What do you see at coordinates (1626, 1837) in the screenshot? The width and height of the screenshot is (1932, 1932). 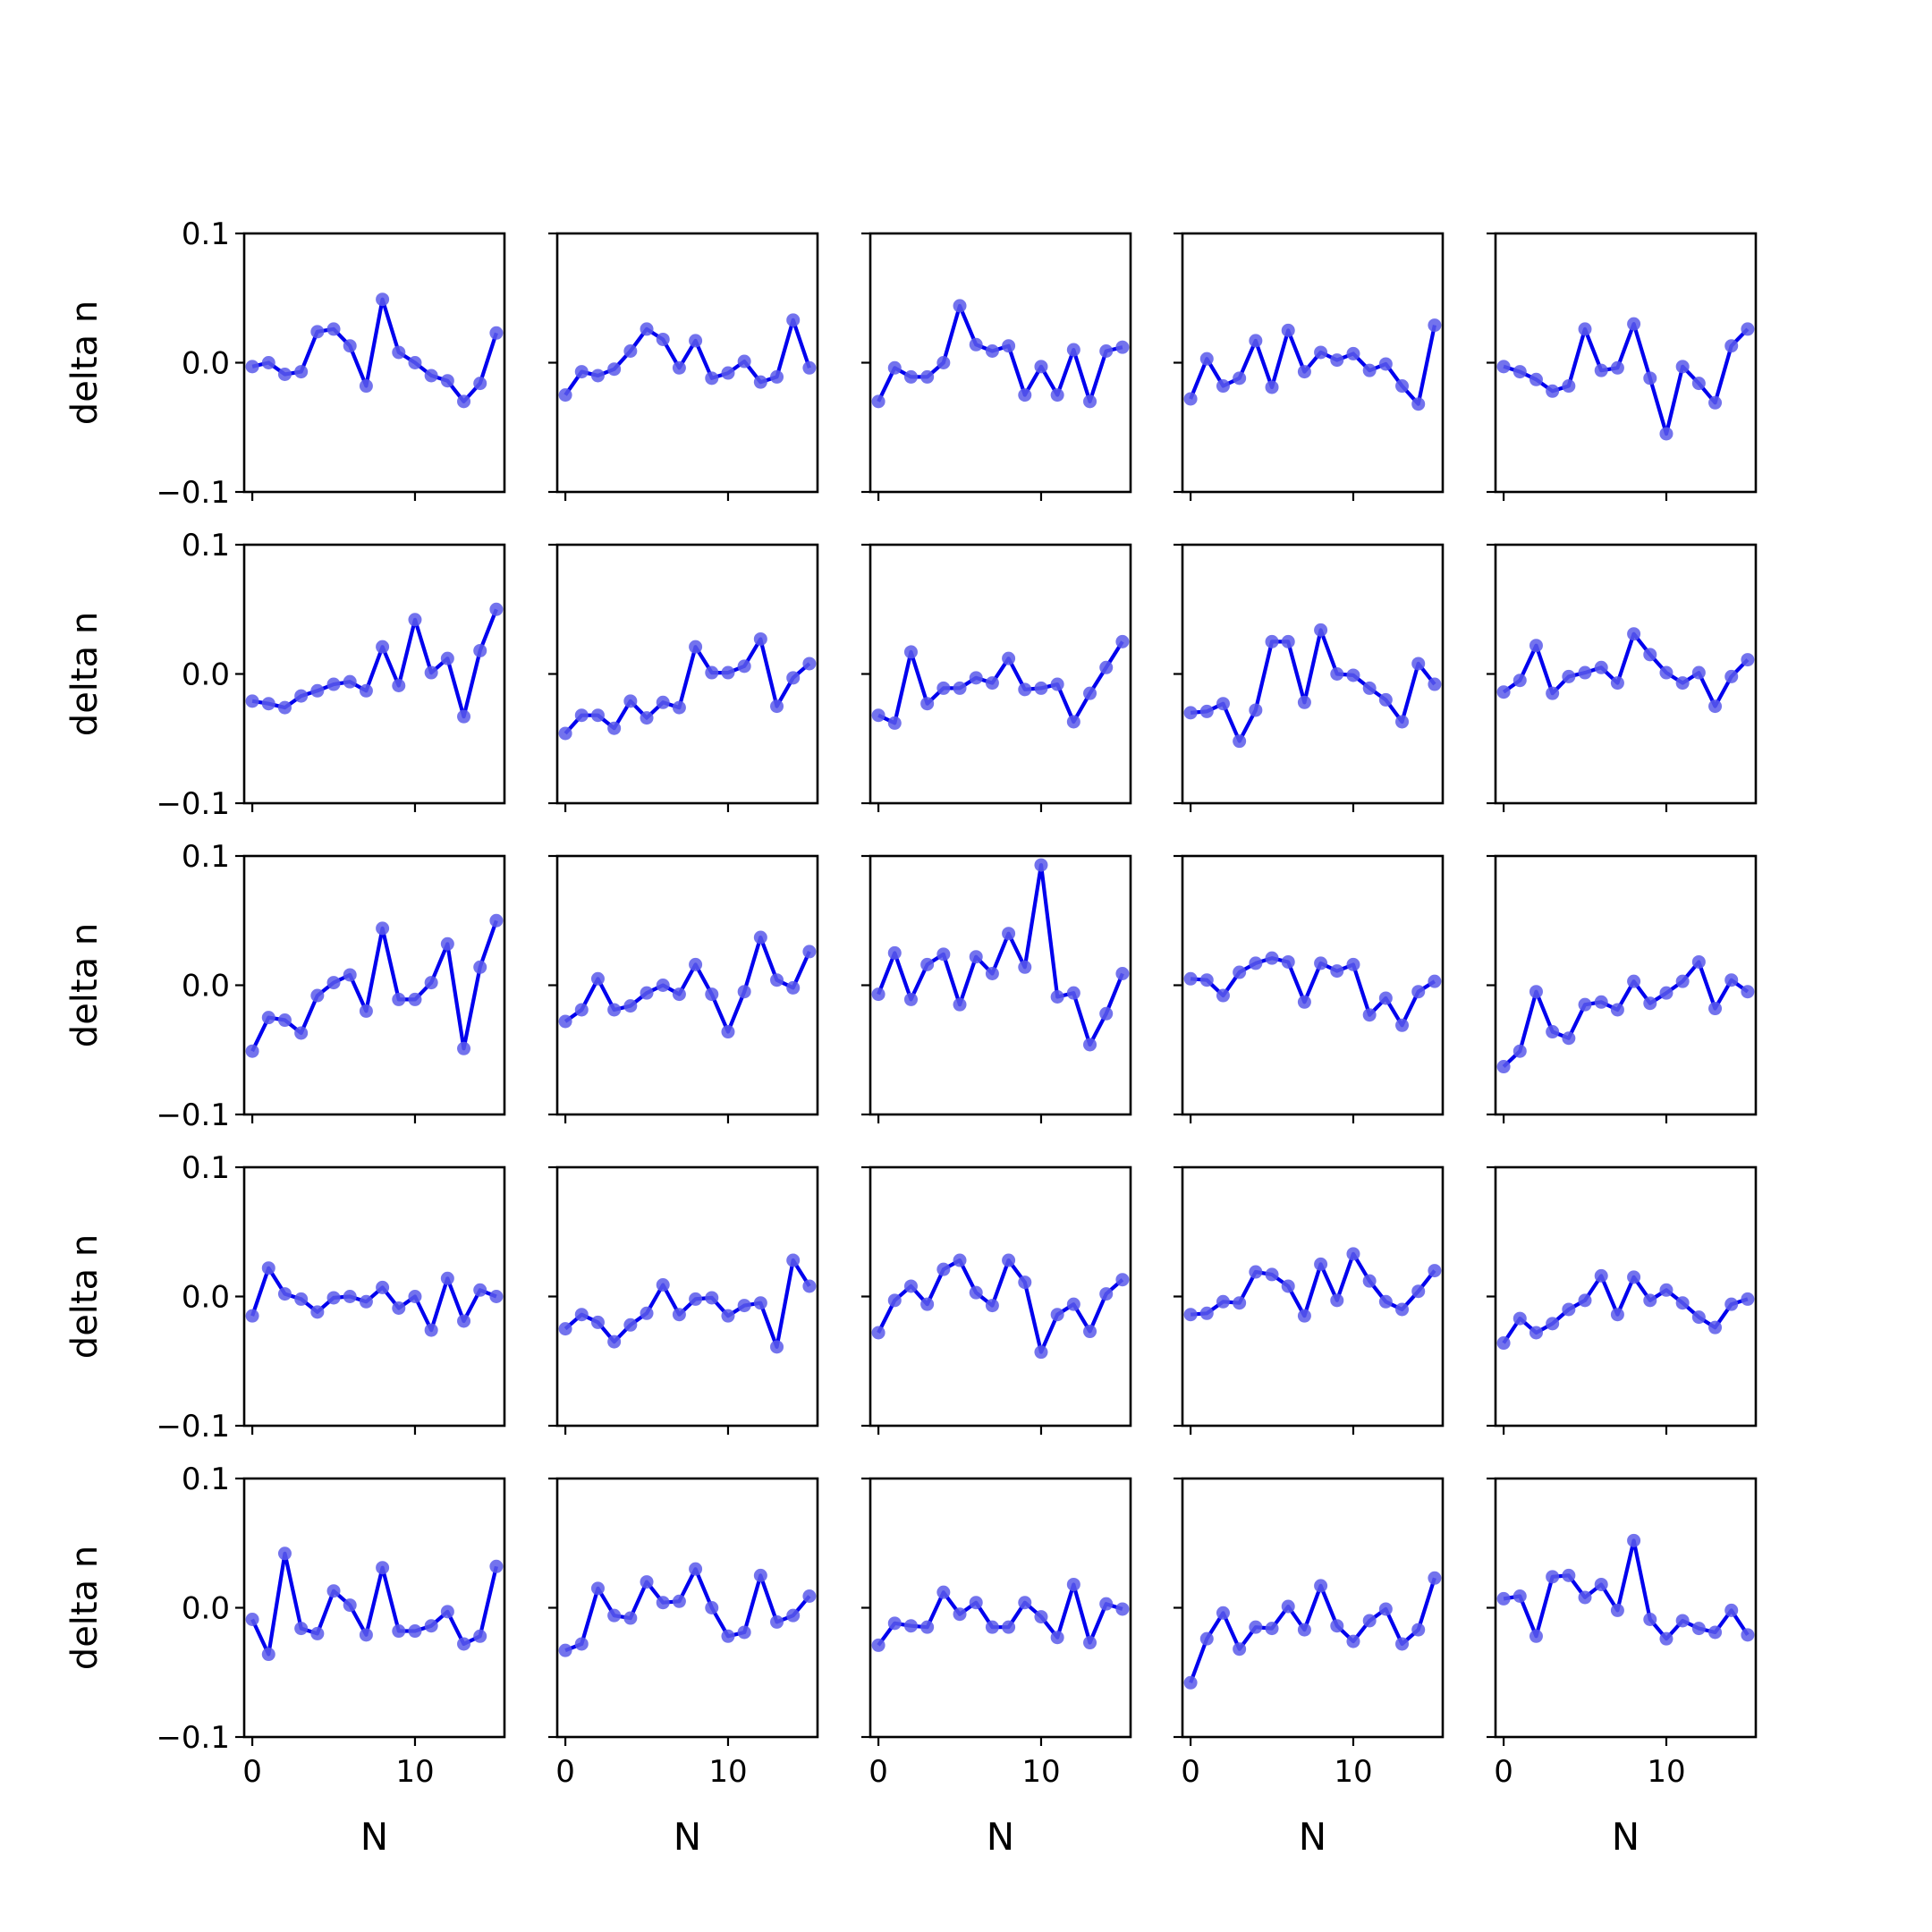 I see `x-axis-label: N` at bounding box center [1626, 1837].